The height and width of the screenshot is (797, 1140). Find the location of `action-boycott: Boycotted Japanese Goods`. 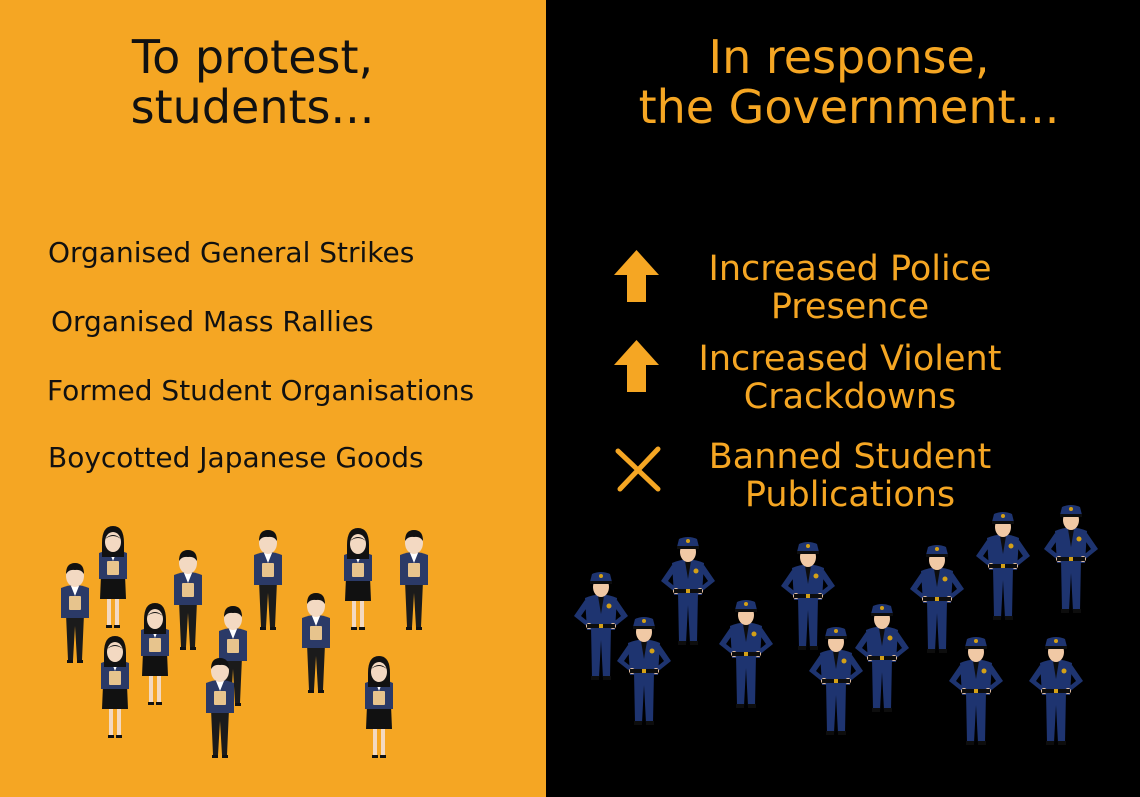

action-boycott: Boycotted Japanese Goods is located at coordinates (236, 457).